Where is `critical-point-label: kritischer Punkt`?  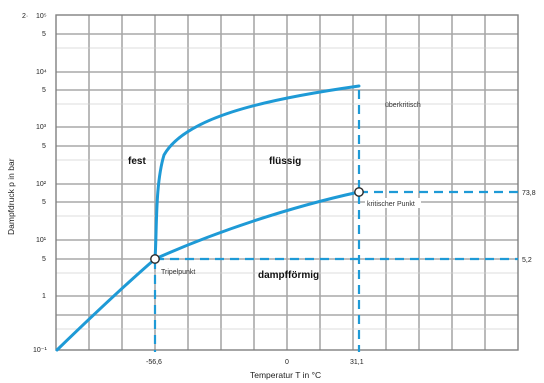
critical-point-label: kritischer Punkt is located at coordinates (391, 204).